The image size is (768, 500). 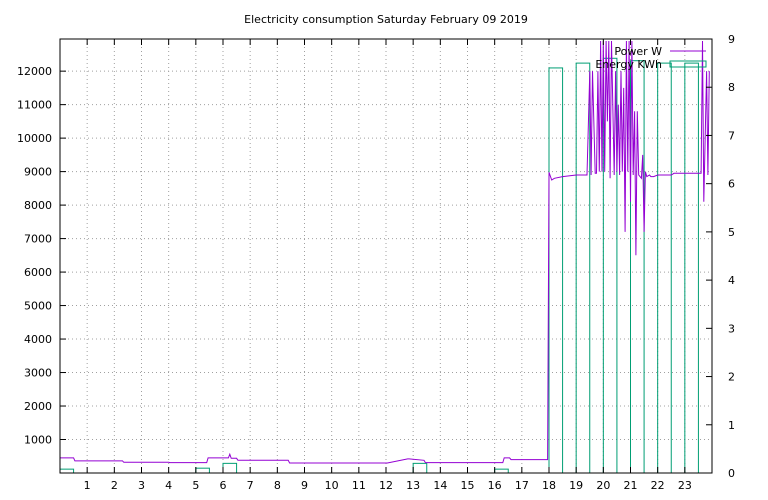 I want to click on legend-label-energy: Energy KWh, so click(x=628, y=64).